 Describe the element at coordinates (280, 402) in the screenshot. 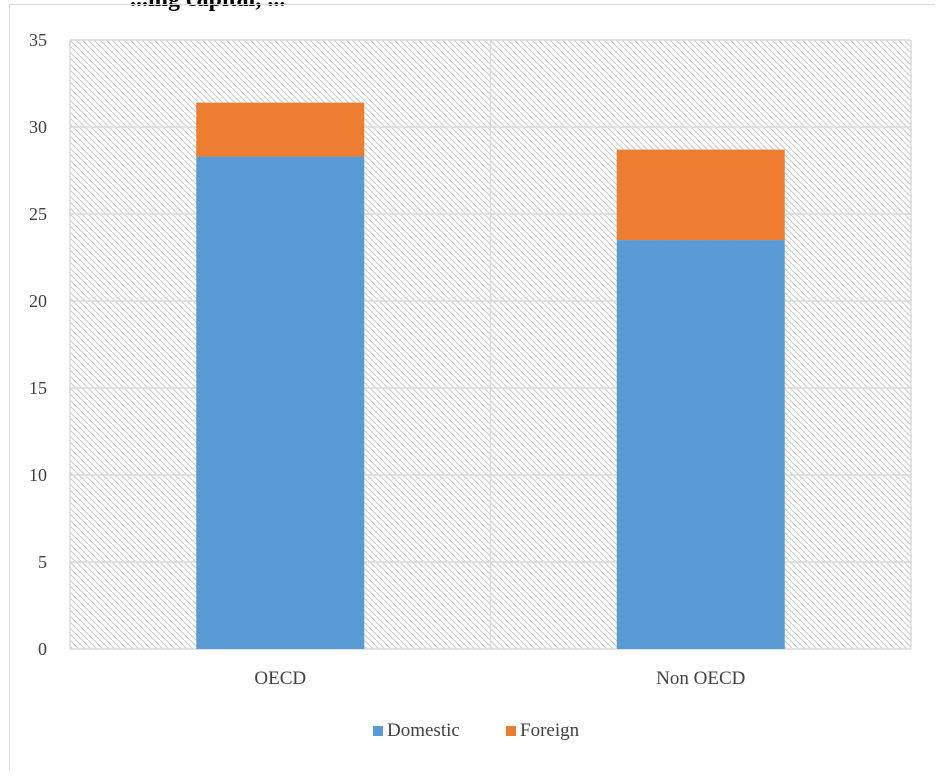

I see `bar-domestic-oecd` at that location.